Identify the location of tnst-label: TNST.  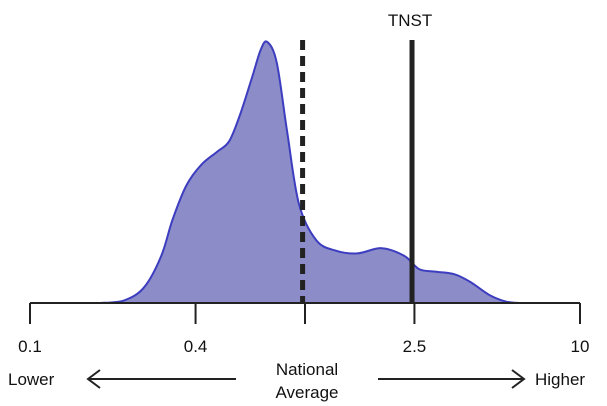
(410, 20).